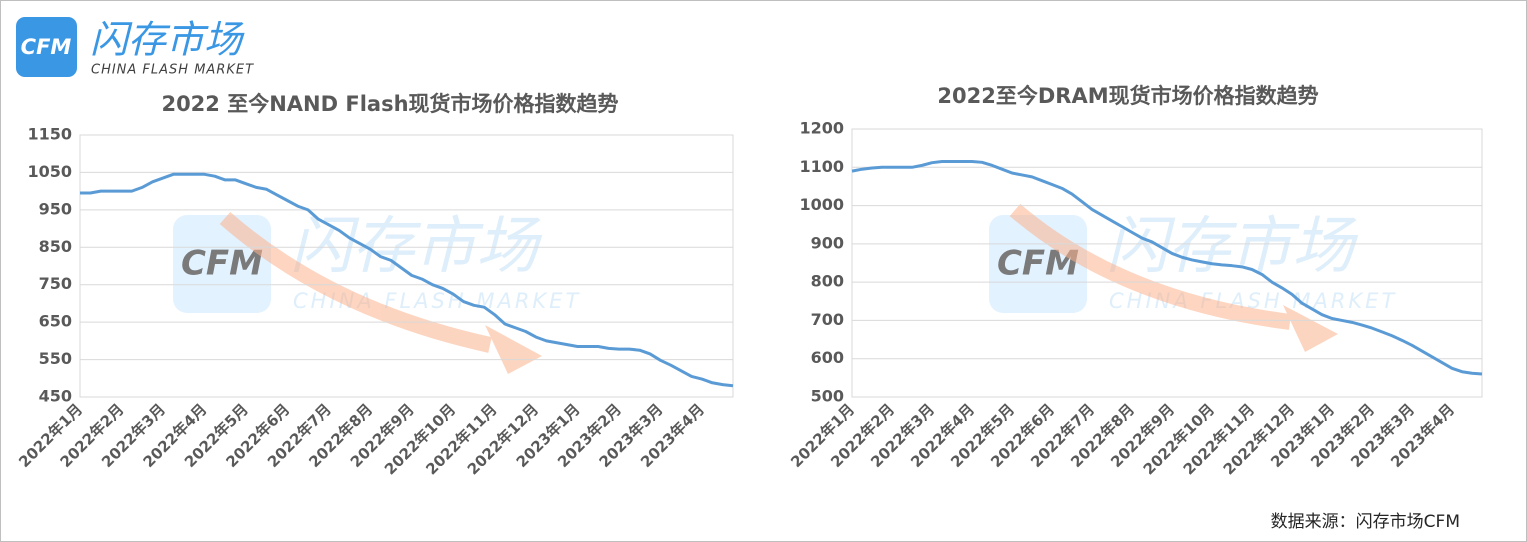 The width and height of the screenshot is (1527, 542). Describe the element at coordinates (172, 70) in the screenshot. I see `logo-subtitle: CHINA FLASH MARKET` at that location.